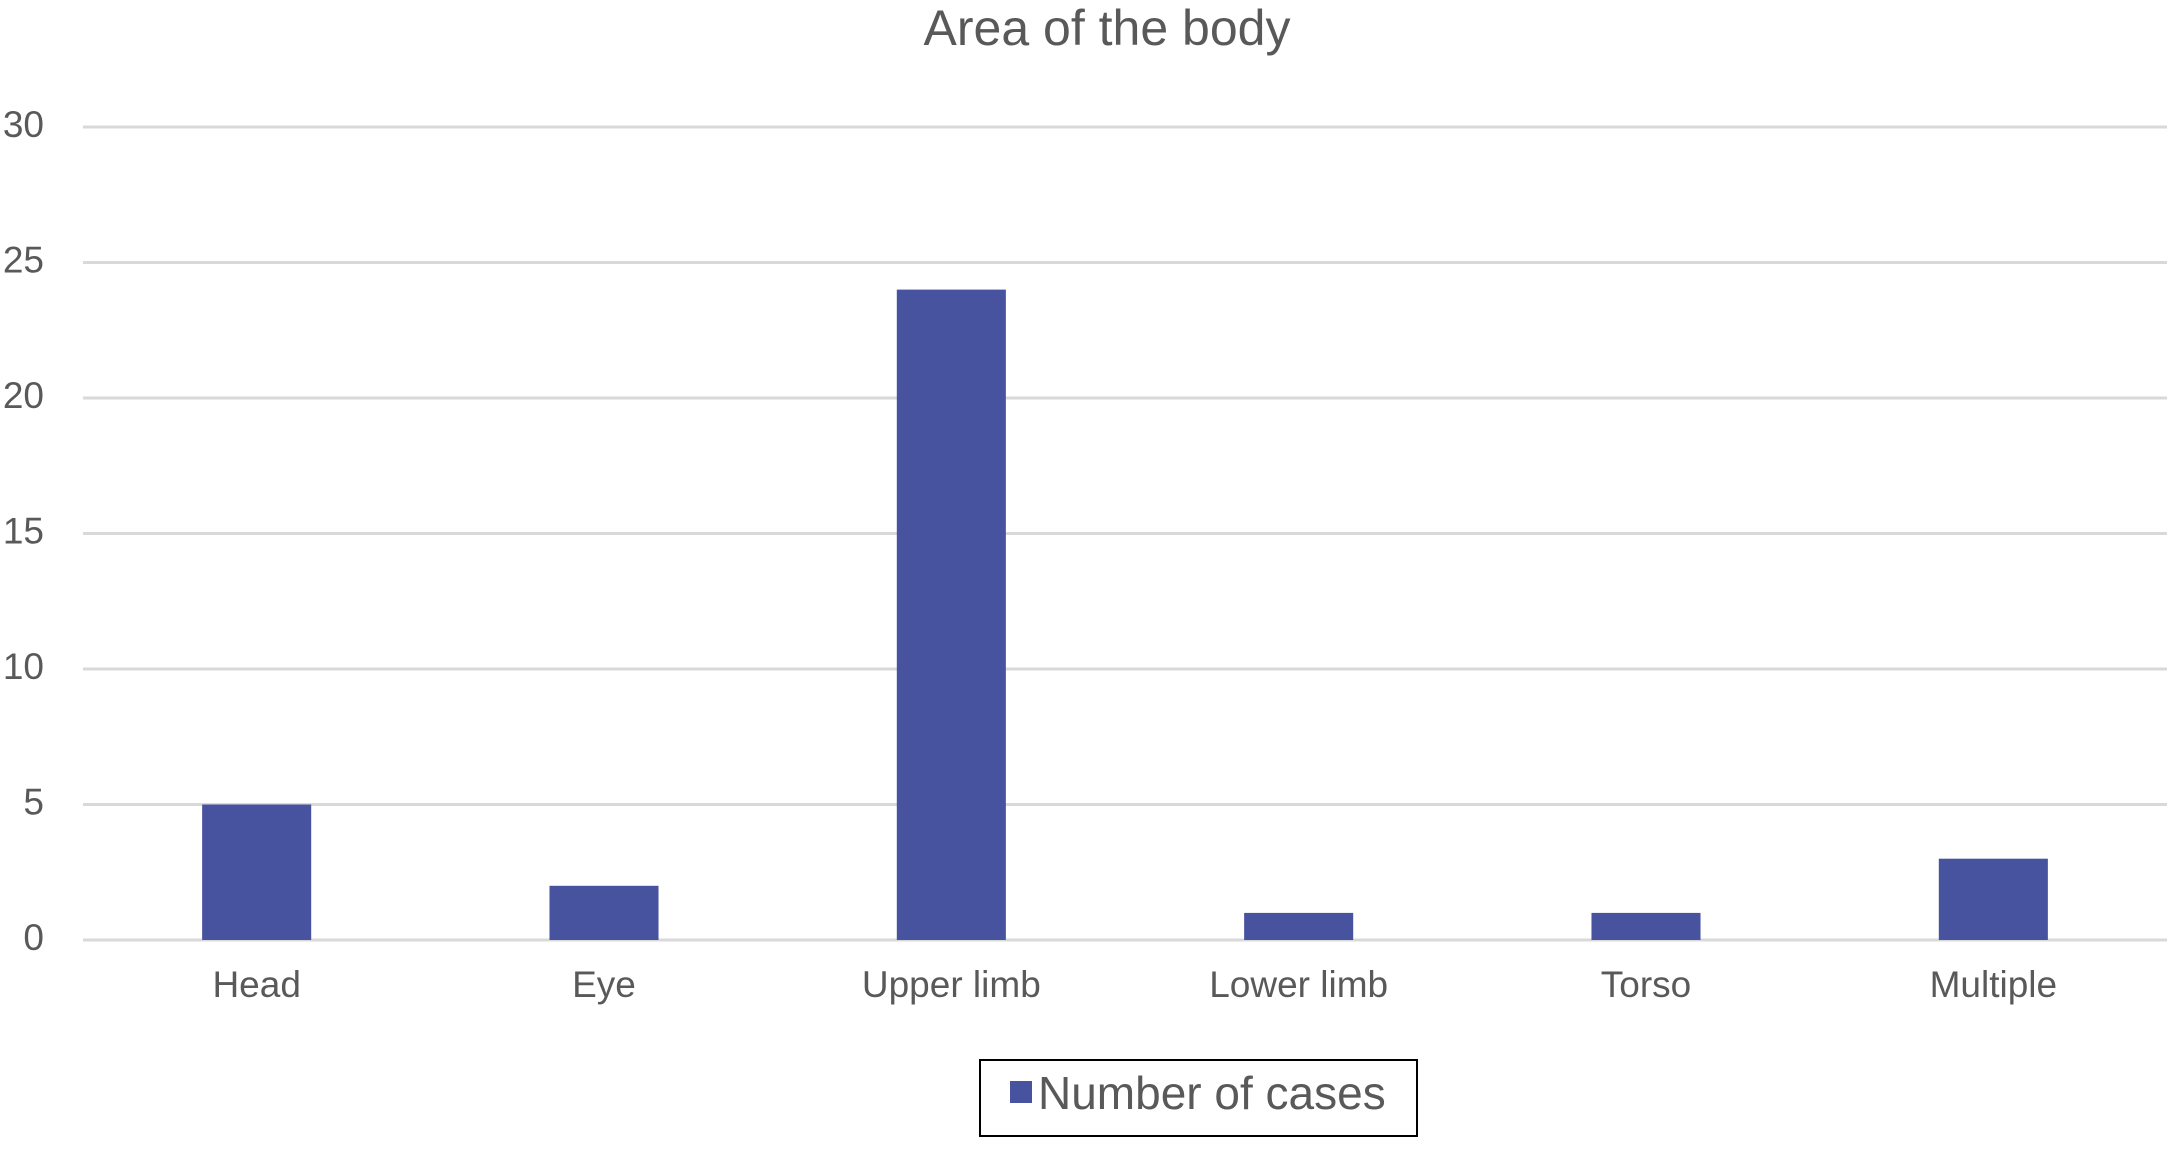  I want to click on x-tick-label: Head, so click(256, 984).